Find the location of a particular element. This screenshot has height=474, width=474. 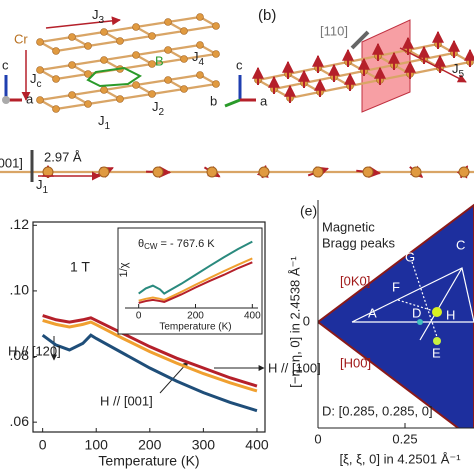

axis-label: b is located at coordinates (213, 100).